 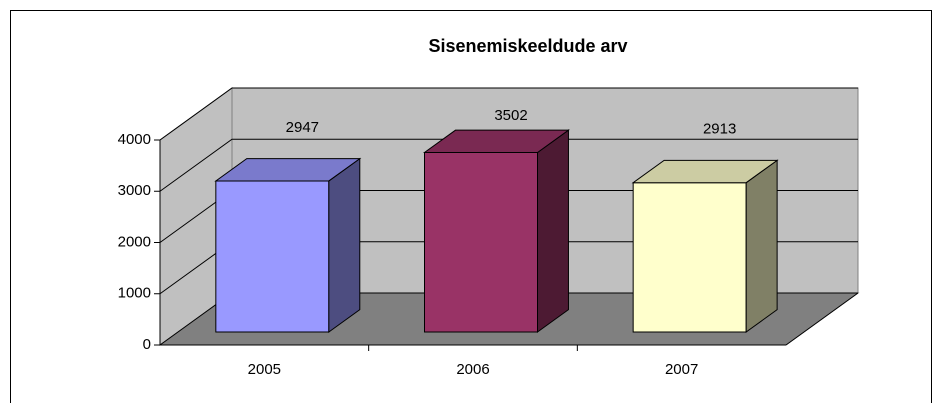 I want to click on x-tick-label: 2005, so click(x=264, y=369).